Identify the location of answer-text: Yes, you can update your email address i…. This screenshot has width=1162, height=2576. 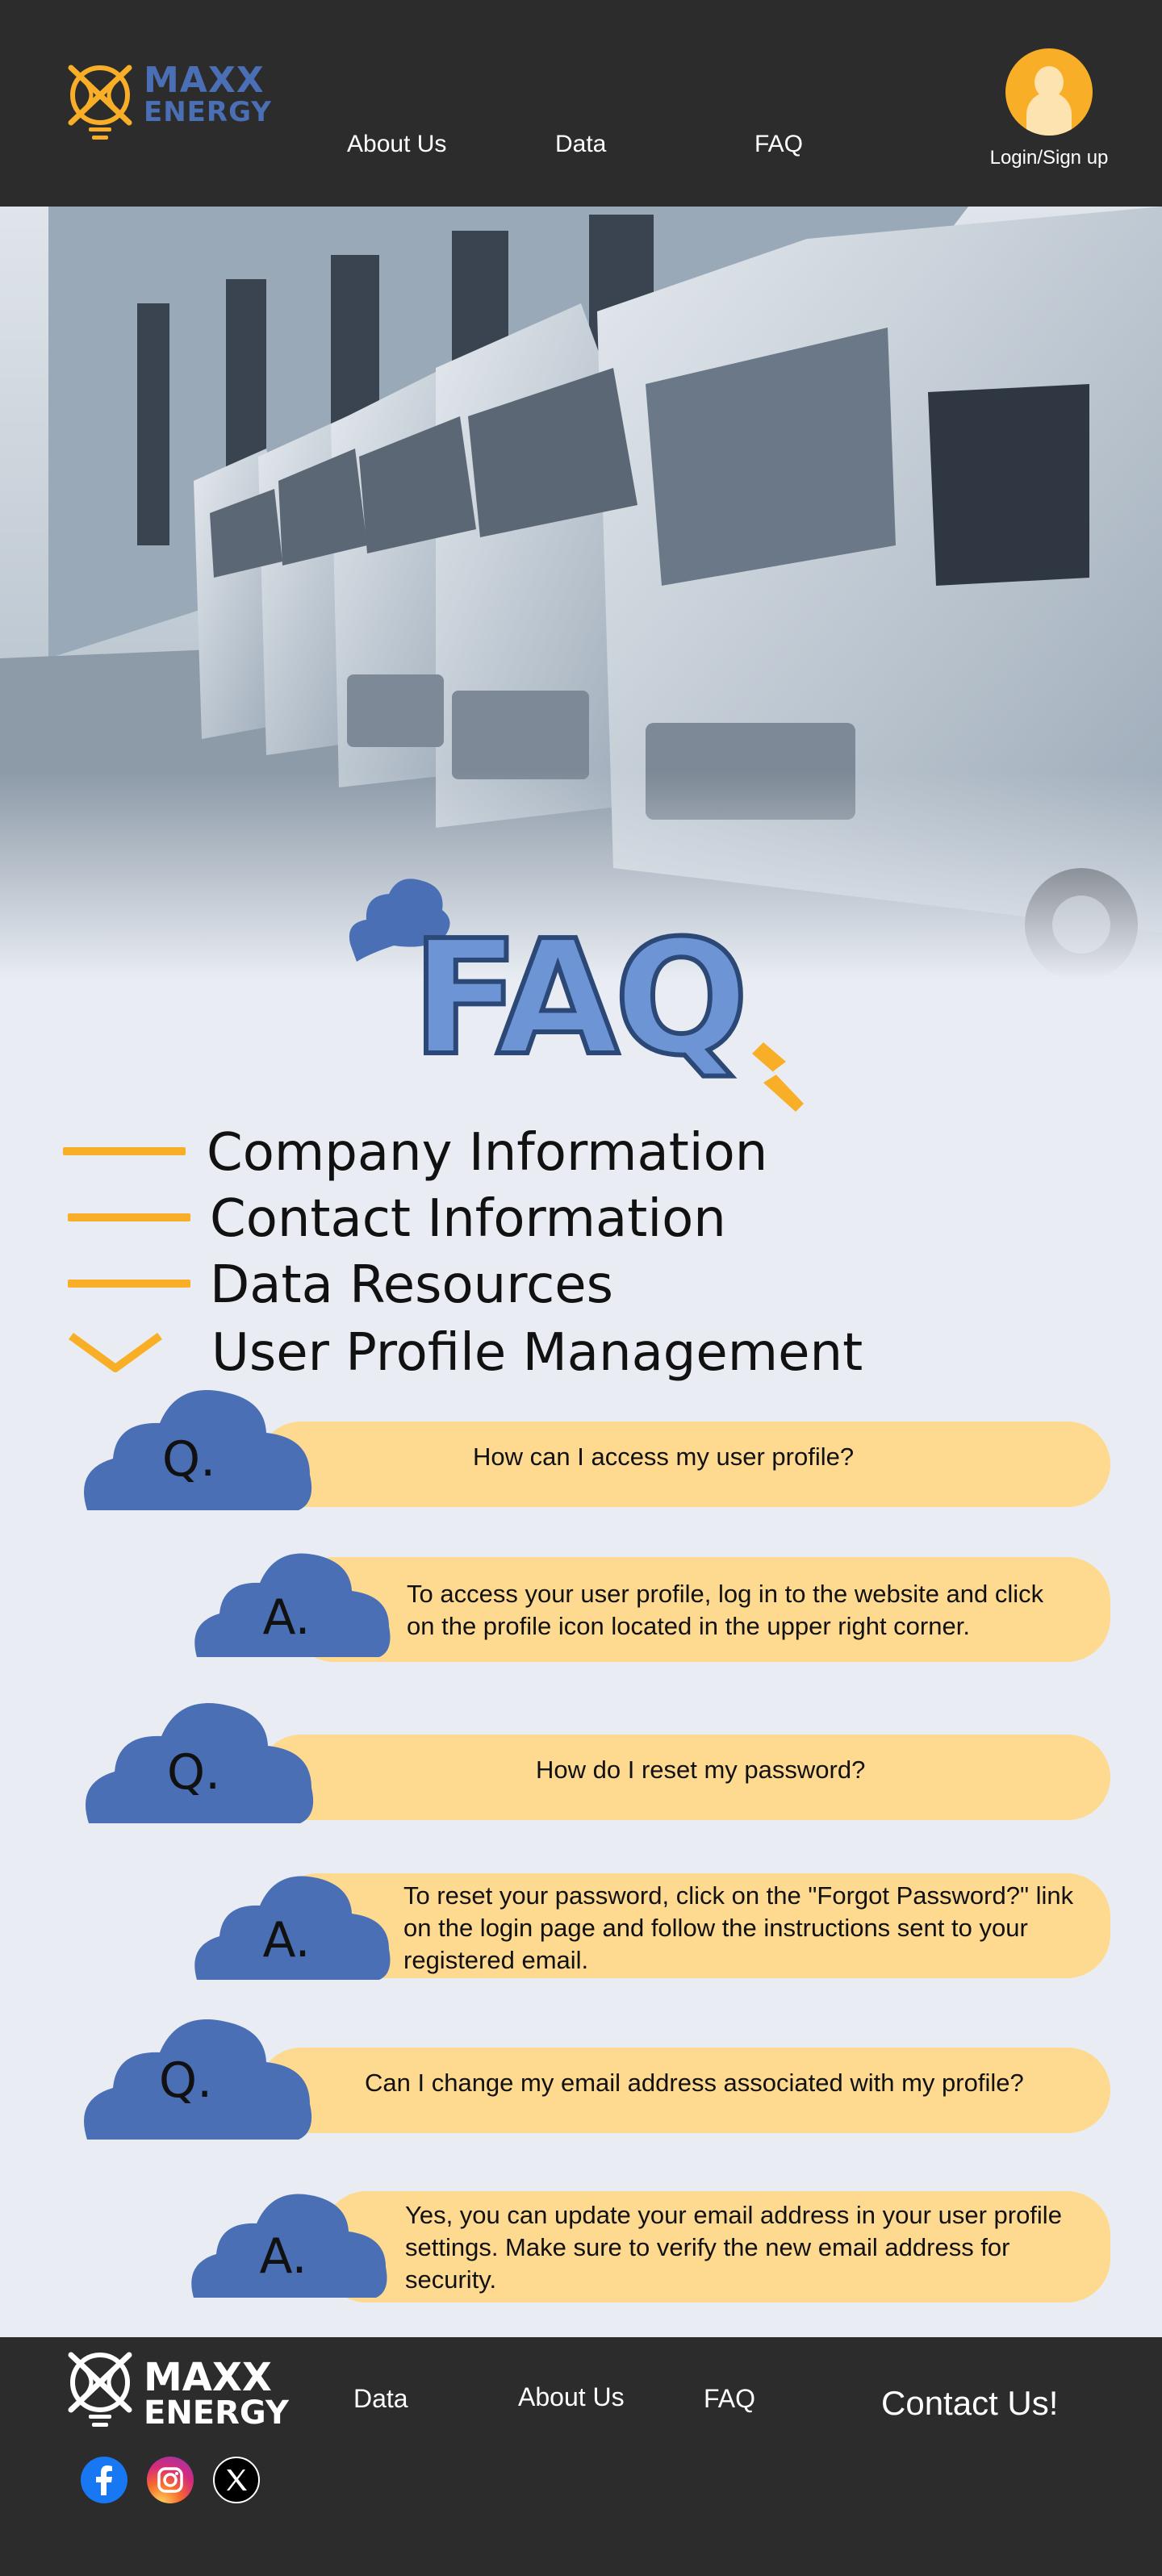
(733, 2247).